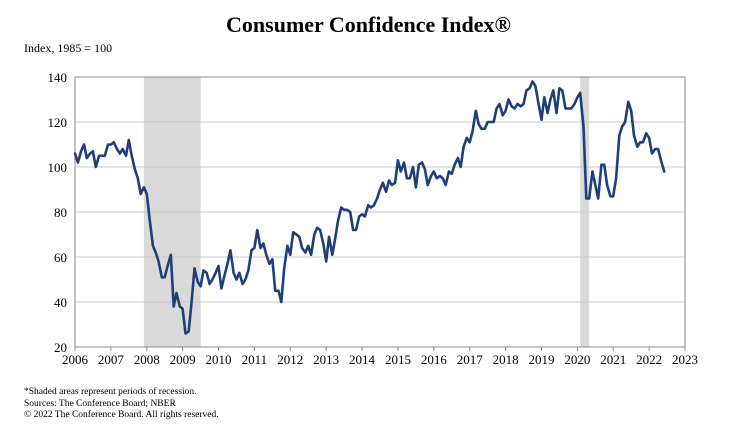 The width and height of the screenshot is (737, 436). What do you see at coordinates (255, 359) in the screenshot?
I see `x-tick-label: 2011` at bounding box center [255, 359].